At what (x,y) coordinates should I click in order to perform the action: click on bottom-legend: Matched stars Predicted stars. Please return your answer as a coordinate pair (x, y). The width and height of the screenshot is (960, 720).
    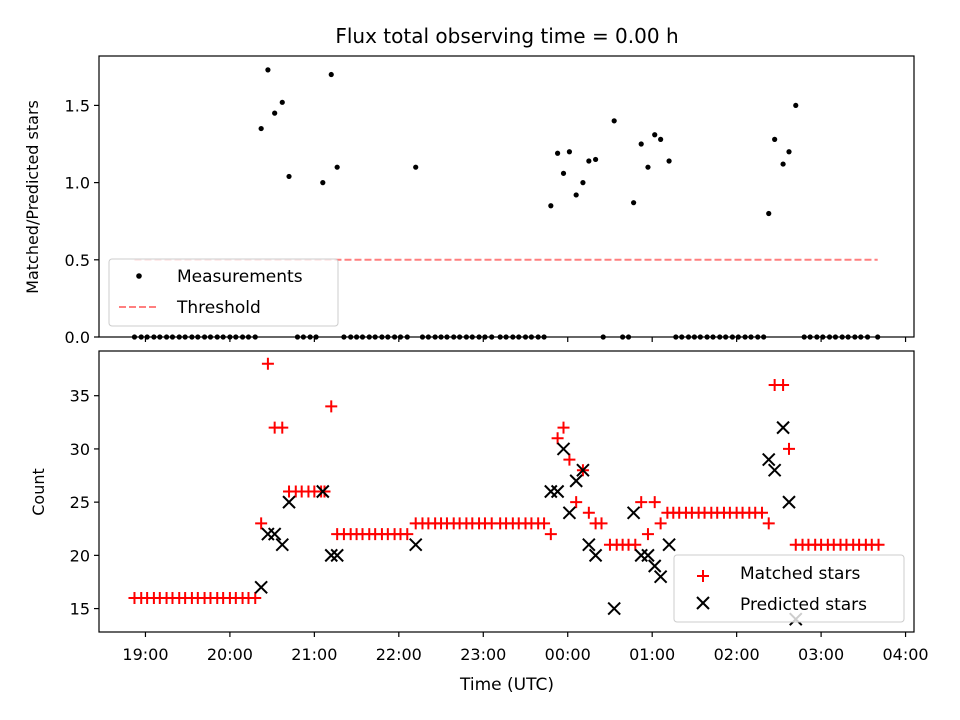
    Looking at the image, I should click on (789, 588).